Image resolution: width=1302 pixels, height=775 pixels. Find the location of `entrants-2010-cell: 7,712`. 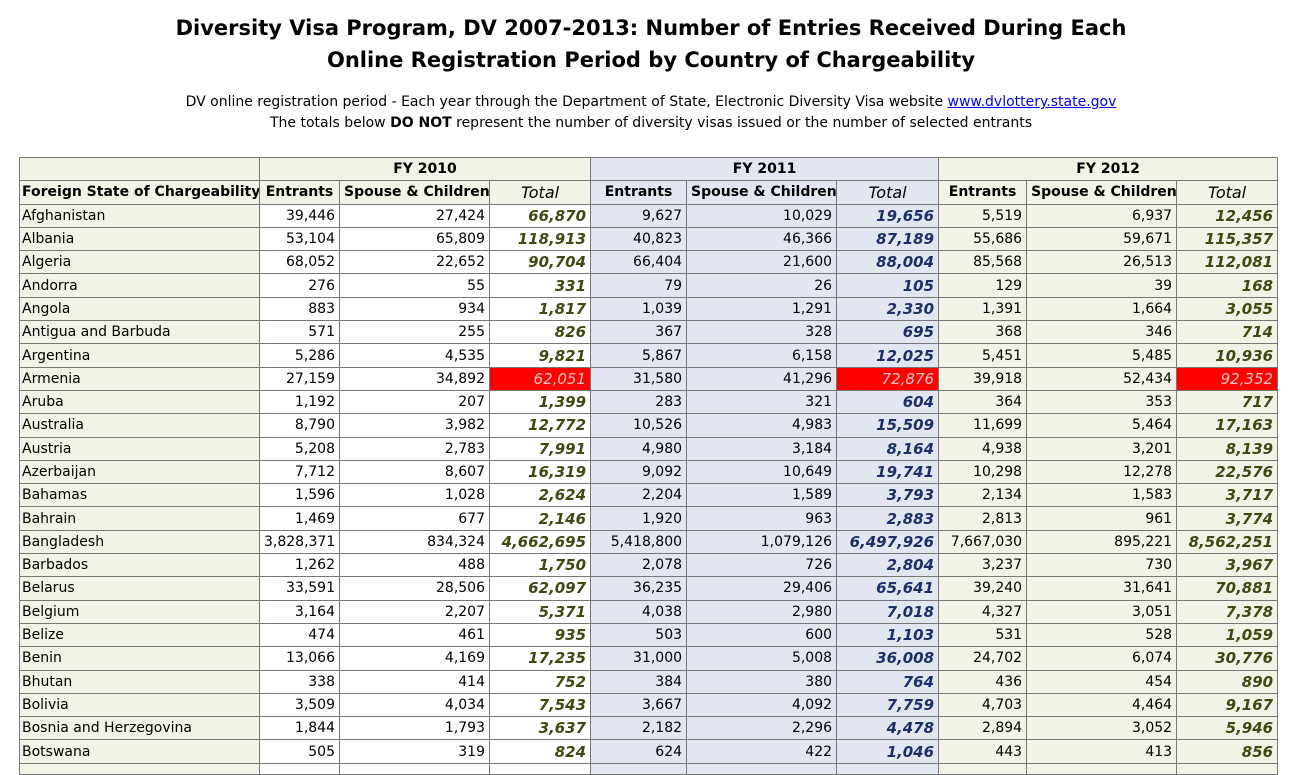

entrants-2010-cell: 7,712 is located at coordinates (299, 472).